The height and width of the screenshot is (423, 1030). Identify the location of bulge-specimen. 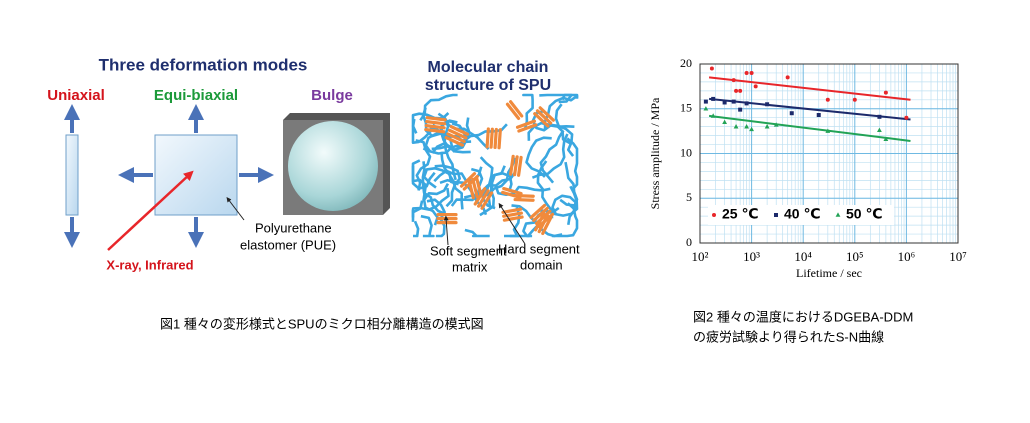
(336, 164).